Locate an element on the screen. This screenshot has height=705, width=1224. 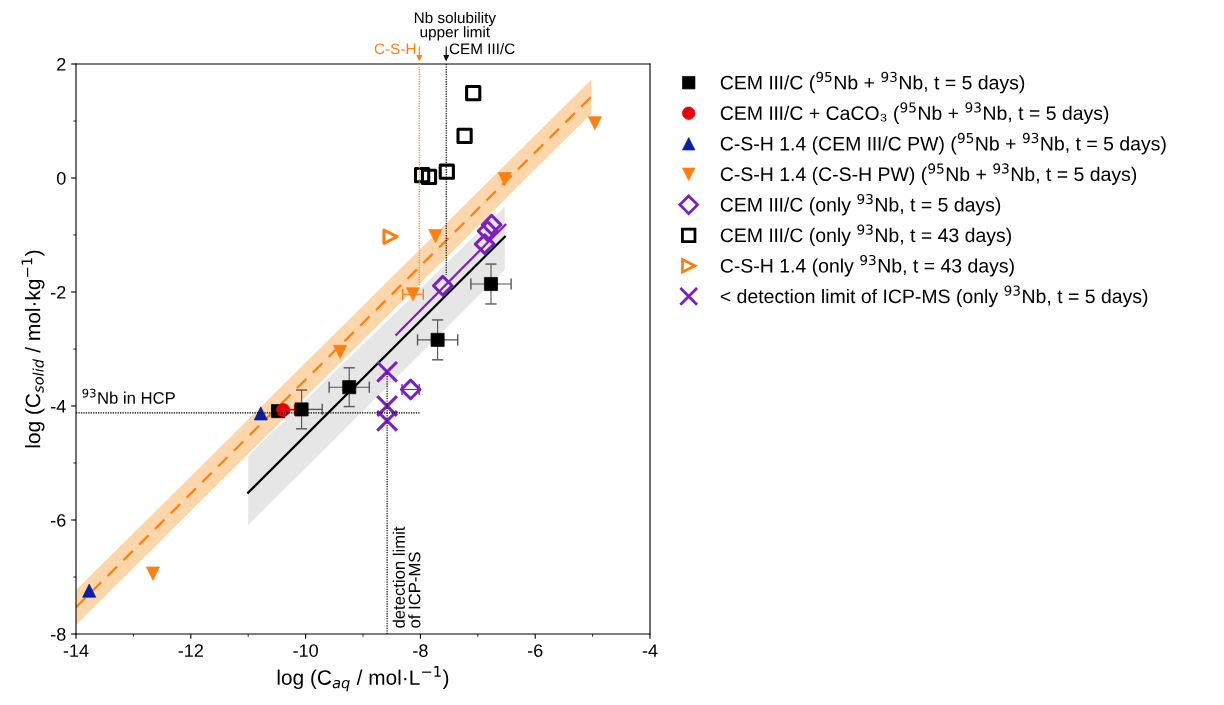
legend-label: C-S-H 1.4 (only $^{93}$Nb, t = 43 days) is located at coordinates (867, 265).